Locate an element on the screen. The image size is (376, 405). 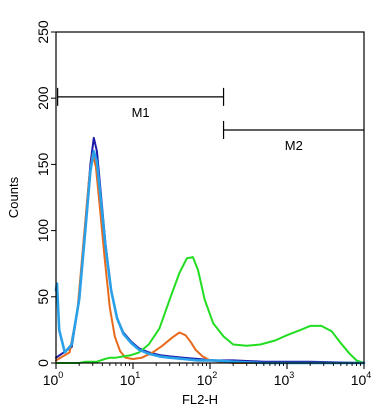
x-axis-label: FL2-H is located at coordinates (200, 398).